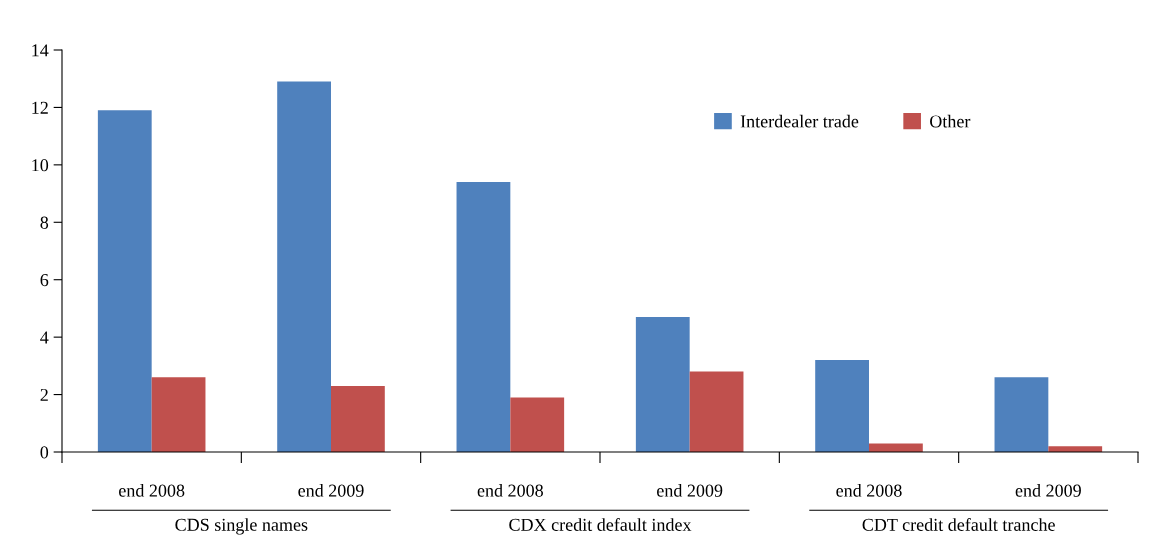 This screenshot has width=1171, height=550. What do you see at coordinates (44, 222) in the screenshot?
I see `y-tick-label: 8` at bounding box center [44, 222].